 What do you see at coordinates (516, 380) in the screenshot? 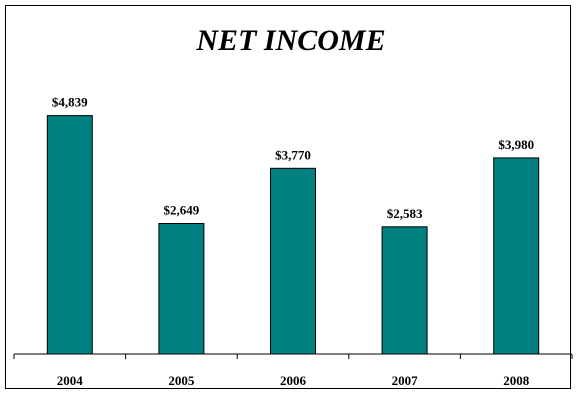
I see `x-tick-2008: 2008` at bounding box center [516, 380].